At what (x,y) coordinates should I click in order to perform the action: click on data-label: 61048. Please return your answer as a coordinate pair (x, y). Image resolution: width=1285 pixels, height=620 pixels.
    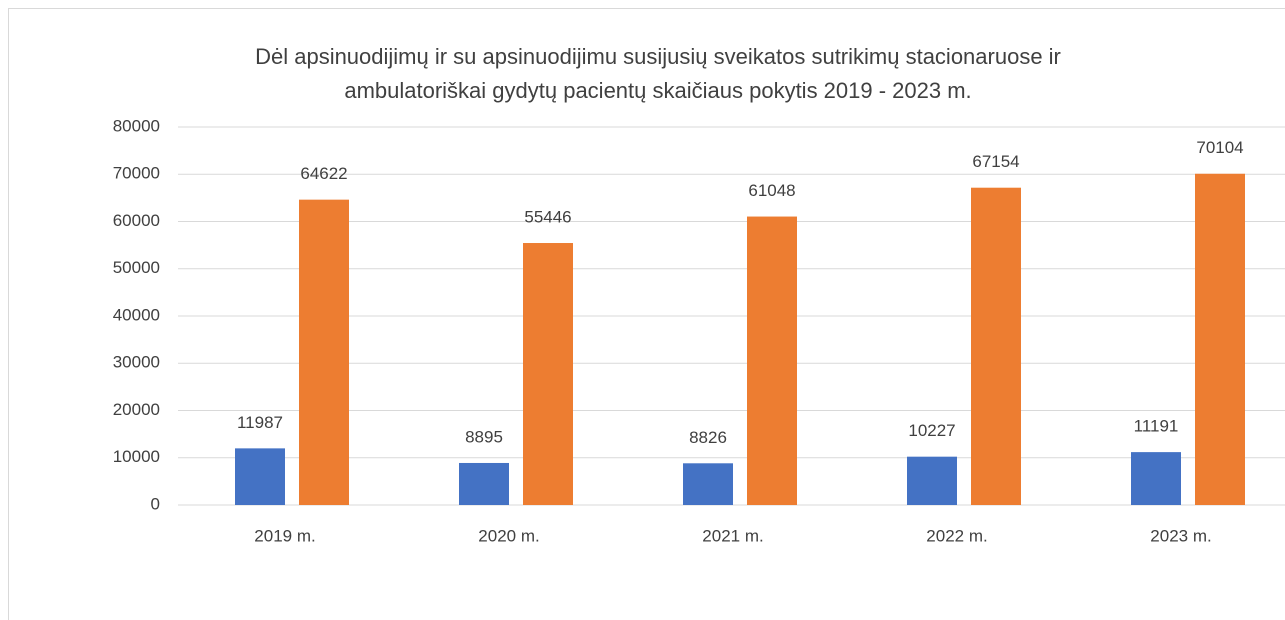
    Looking at the image, I should click on (771, 190).